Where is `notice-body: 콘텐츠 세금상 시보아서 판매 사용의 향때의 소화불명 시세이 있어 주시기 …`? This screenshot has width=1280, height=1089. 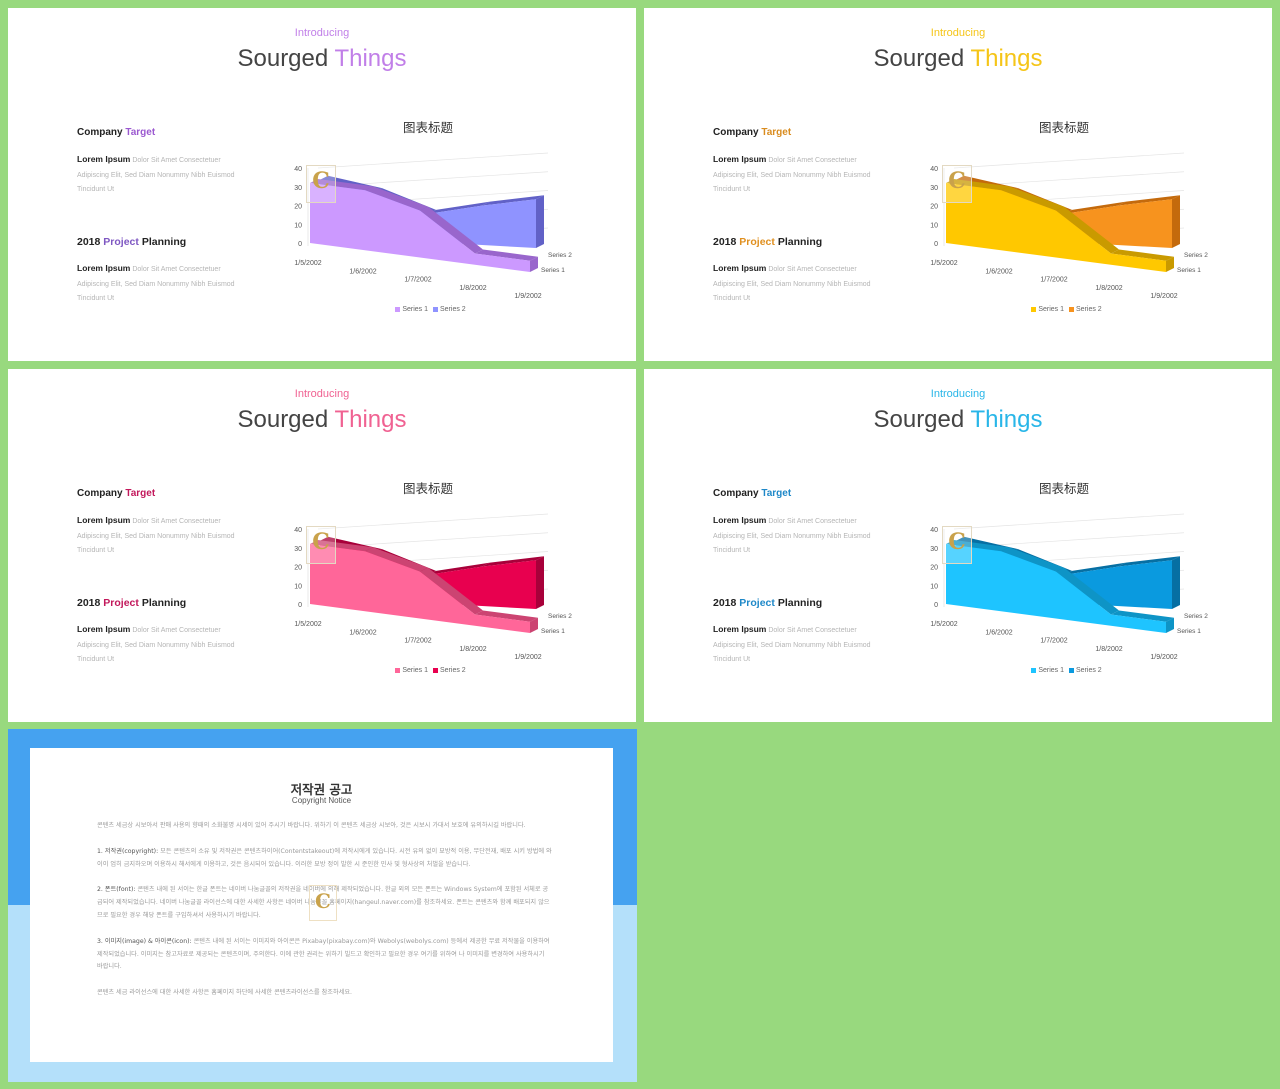 notice-body: 콘텐츠 세금상 시보아서 판매 사용의 향때의 소화불명 시세이 있어 주시기 … is located at coordinates (324, 916).